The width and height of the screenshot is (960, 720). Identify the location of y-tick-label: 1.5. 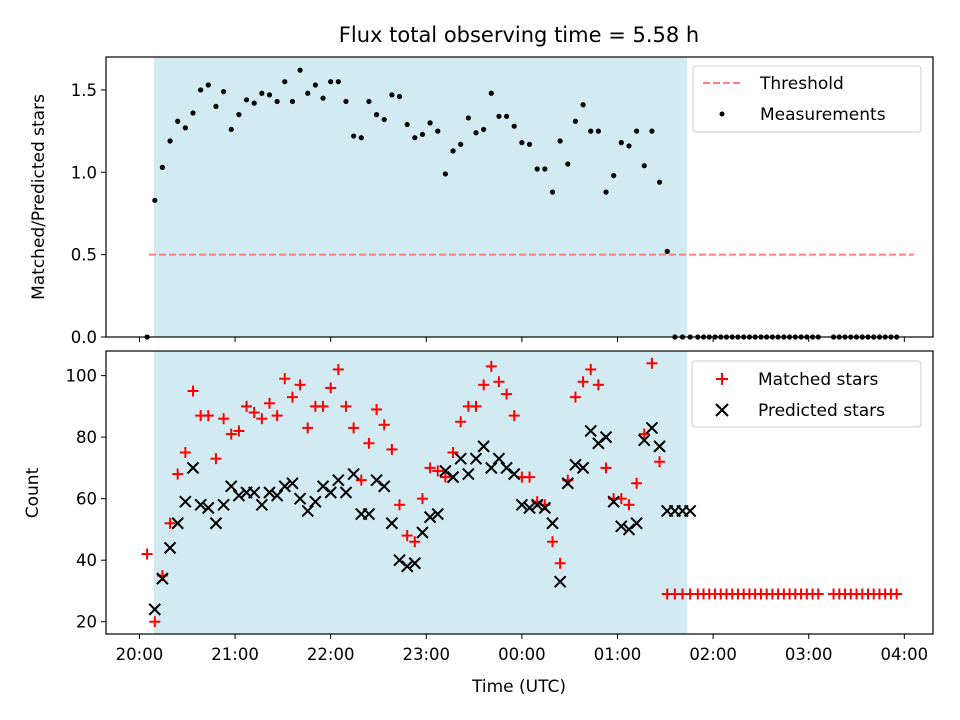
(84, 90).